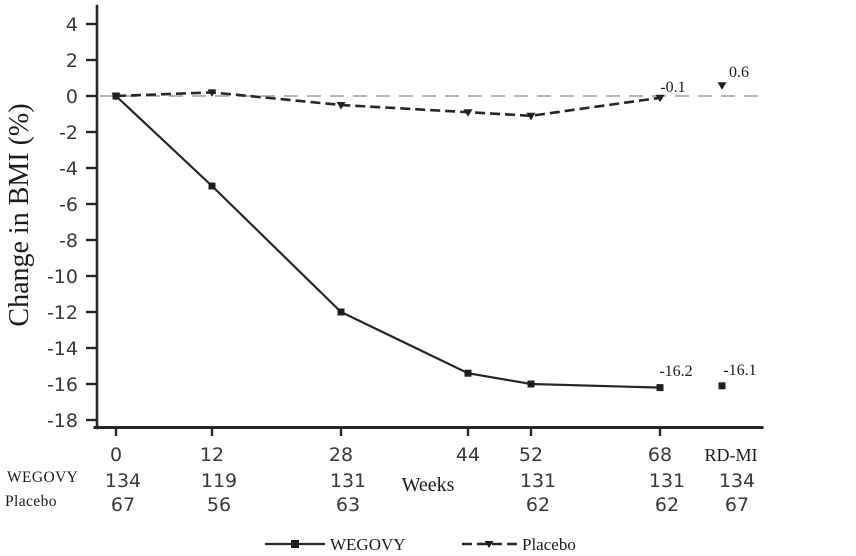  I want to click on placebo-line, so click(388, 104).